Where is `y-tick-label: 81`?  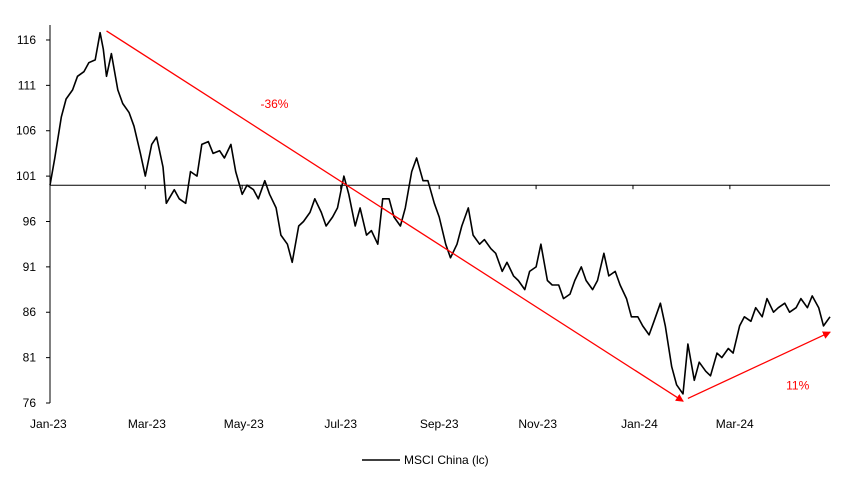 y-tick-label: 81 is located at coordinates (30, 358).